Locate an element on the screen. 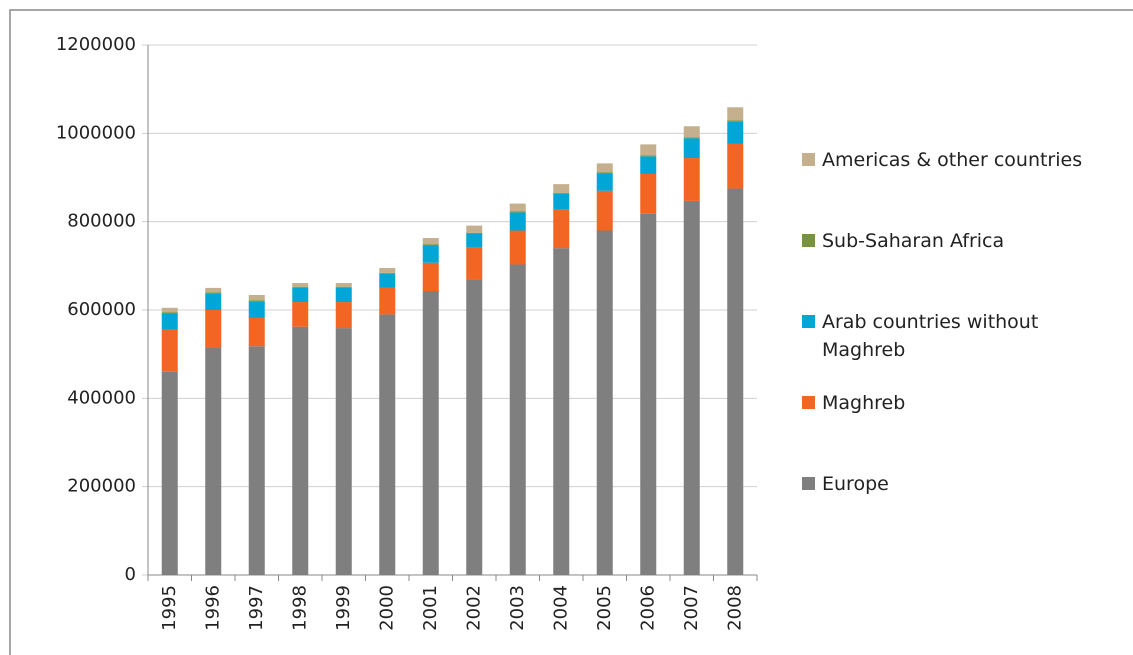 The height and width of the screenshot is (655, 1133). x-tick-label: 1999 is located at coordinates (343, 608).